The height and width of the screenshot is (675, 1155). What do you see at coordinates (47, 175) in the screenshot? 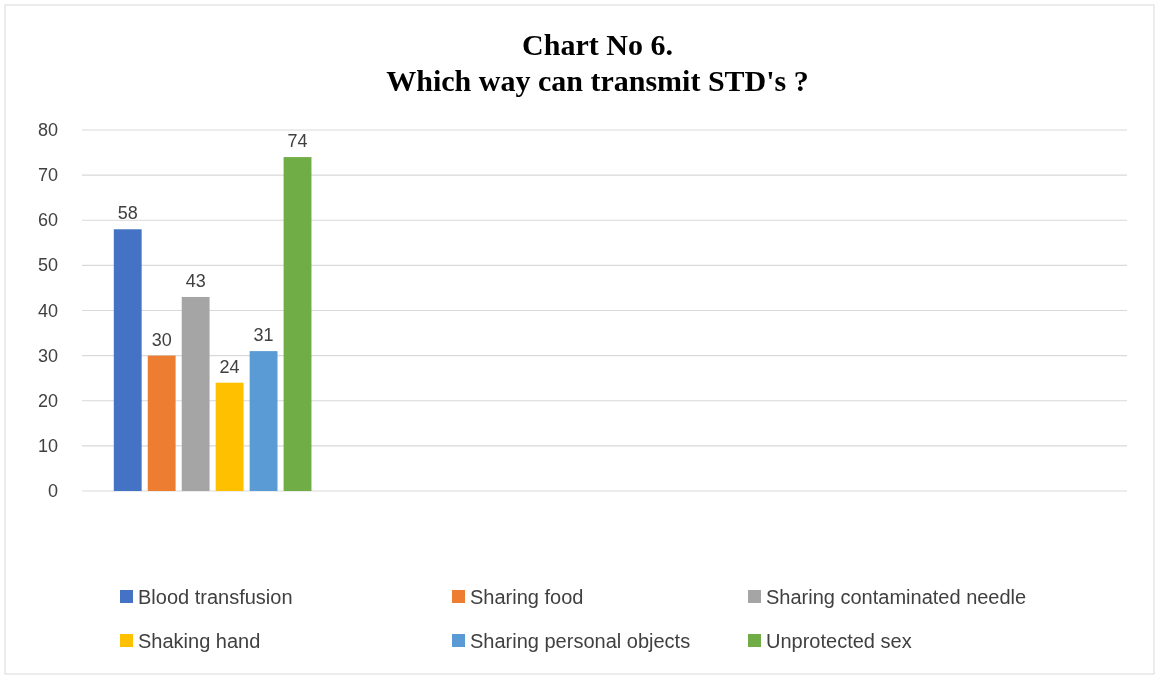
I see `y-tick-label: 70` at bounding box center [47, 175].